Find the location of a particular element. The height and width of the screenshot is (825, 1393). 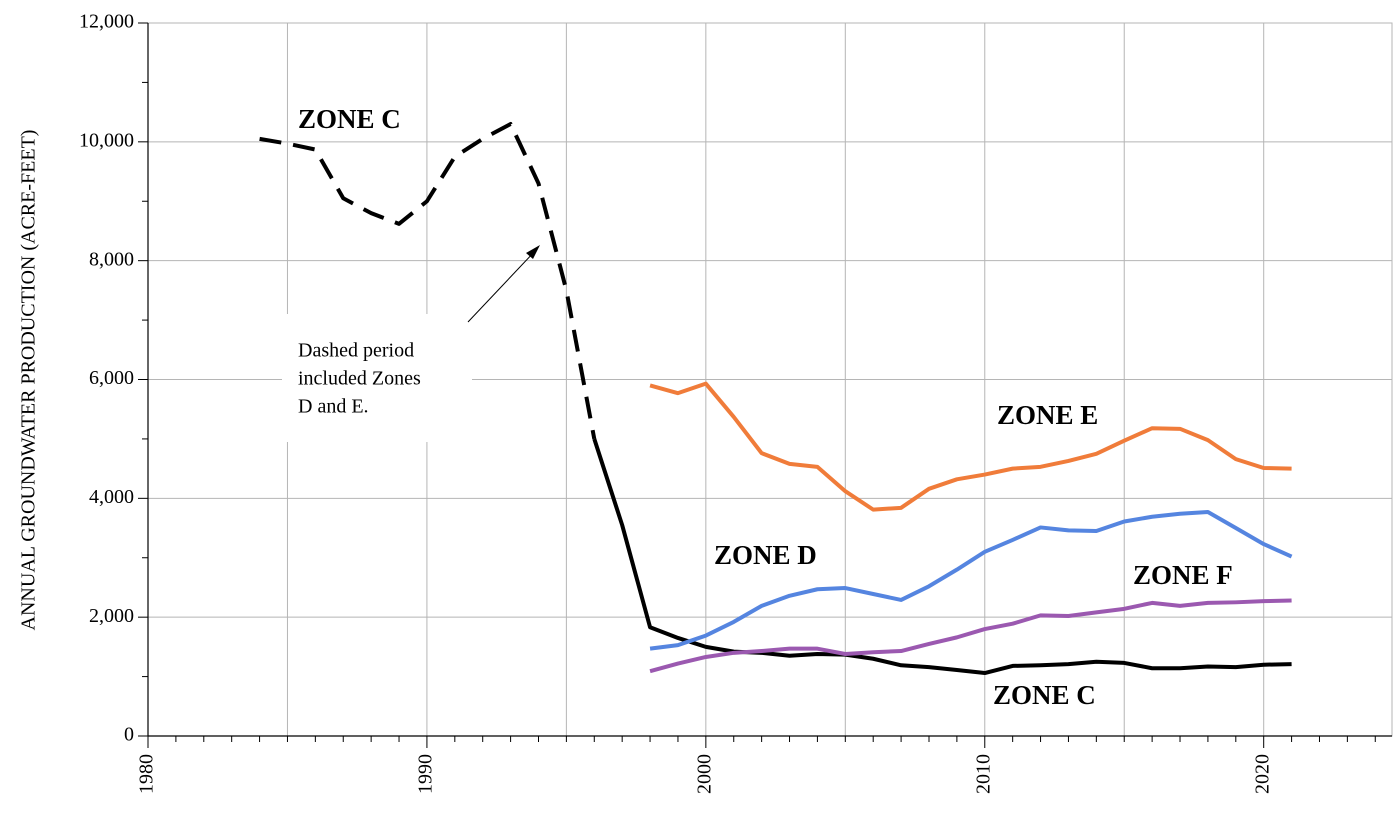

annotation-text: included Zones is located at coordinates (359, 379).